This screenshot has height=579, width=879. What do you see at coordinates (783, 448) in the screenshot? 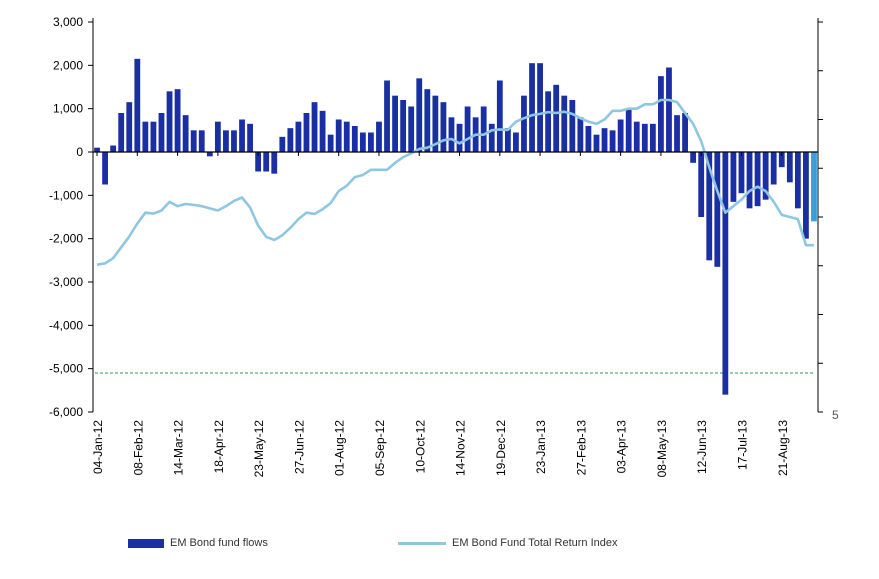
I see `x-tick-label: 21-Aug-13` at bounding box center [783, 448].